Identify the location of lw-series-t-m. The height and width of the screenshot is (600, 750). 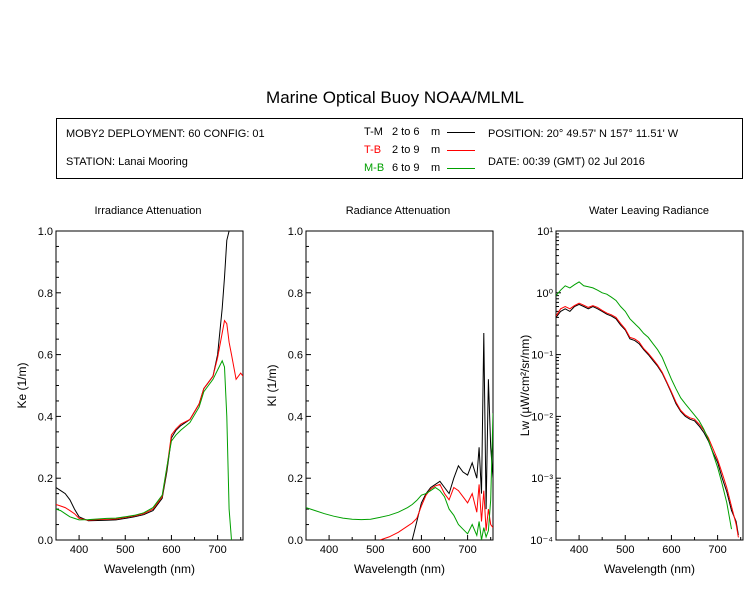
(647, 419).